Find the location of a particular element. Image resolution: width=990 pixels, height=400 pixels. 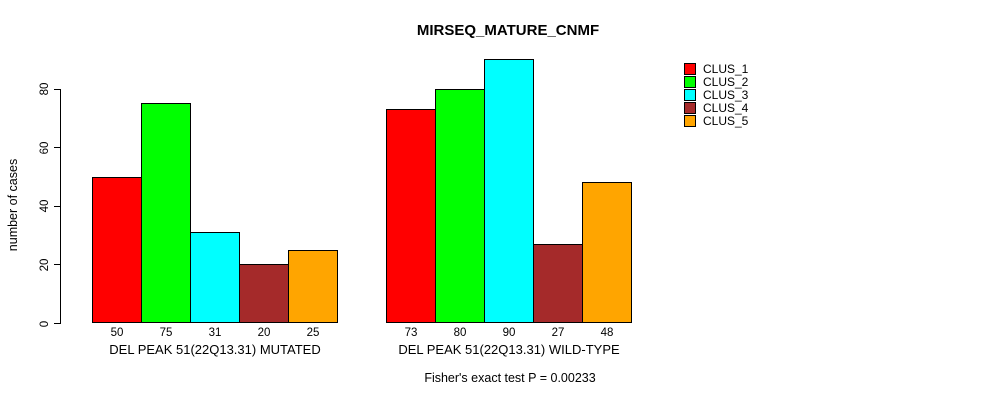

legend-label: CLUS_4 is located at coordinates (726, 107).